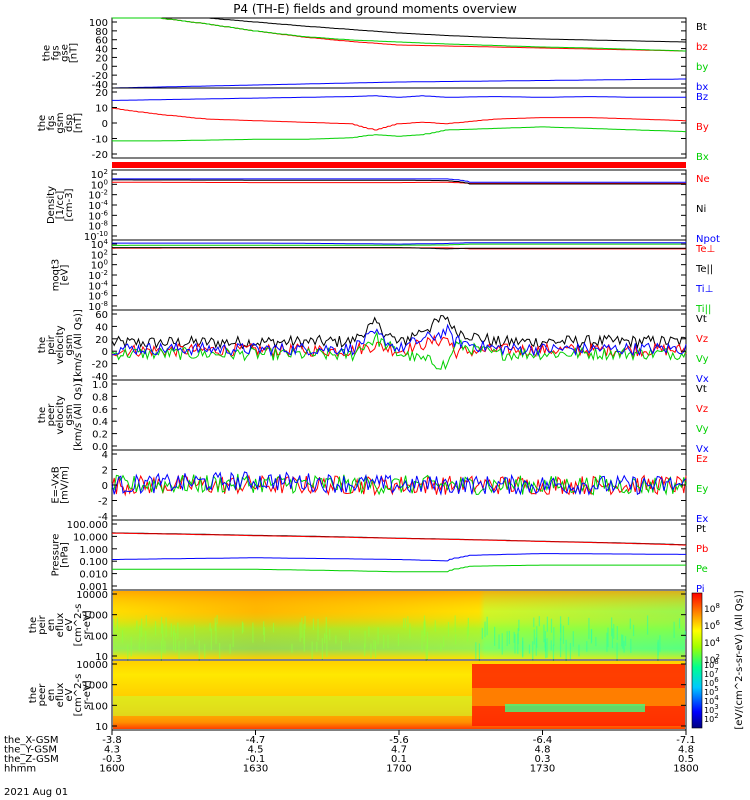 The image size is (750, 800). I want to click on legend-7-0: Ez, so click(702, 459).